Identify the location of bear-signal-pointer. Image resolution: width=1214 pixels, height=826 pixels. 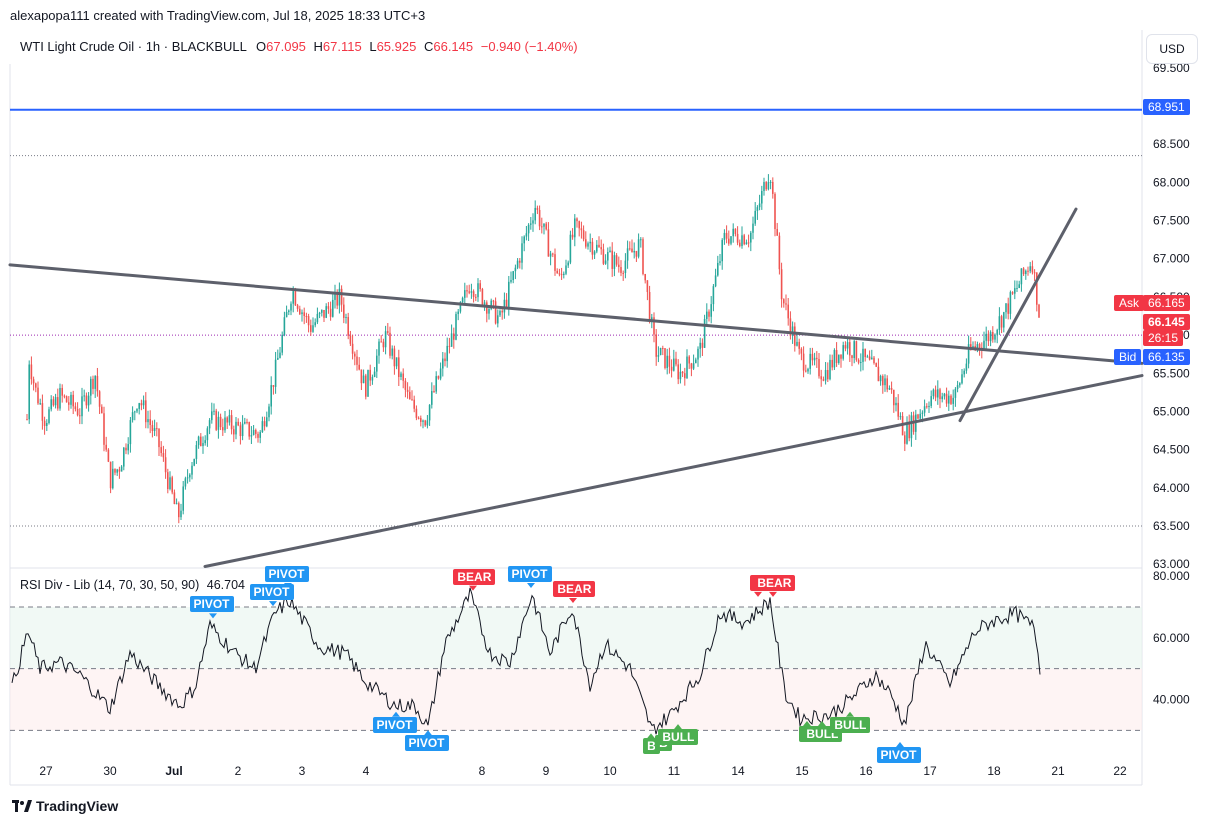
(773, 594).